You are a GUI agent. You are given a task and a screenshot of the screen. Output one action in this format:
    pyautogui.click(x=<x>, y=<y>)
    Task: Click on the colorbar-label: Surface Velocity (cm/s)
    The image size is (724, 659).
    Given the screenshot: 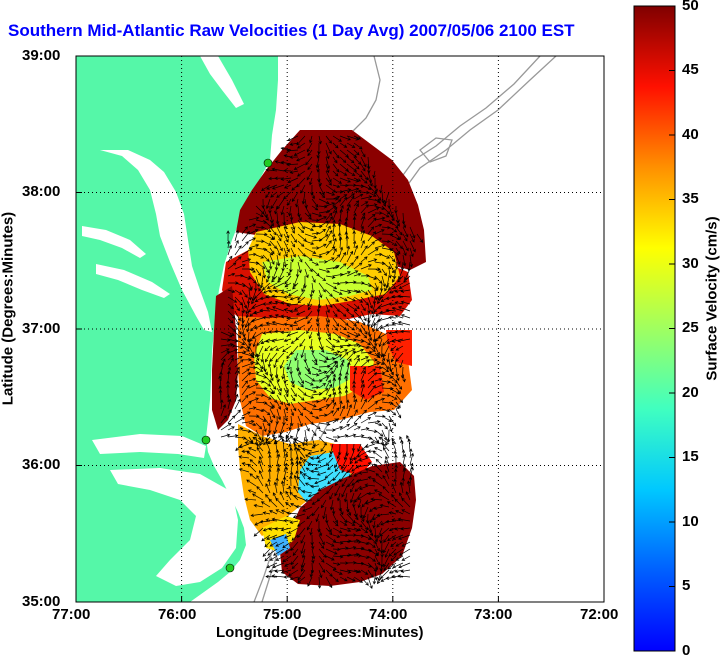 What is the action you would take?
    pyautogui.click(x=712, y=298)
    